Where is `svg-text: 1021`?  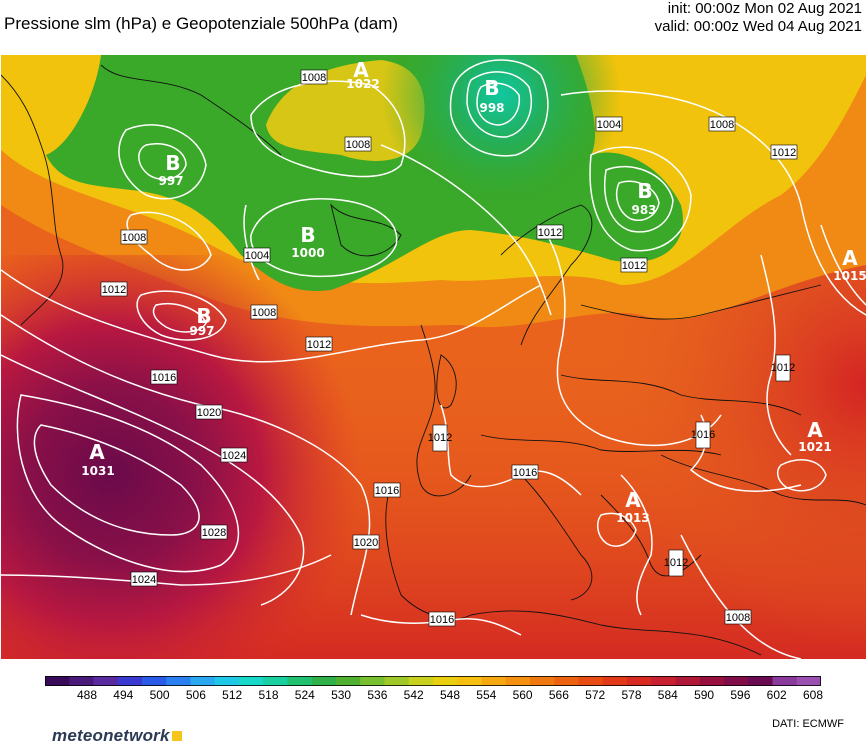 svg-text: 1021 is located at coordinates (814, 447).